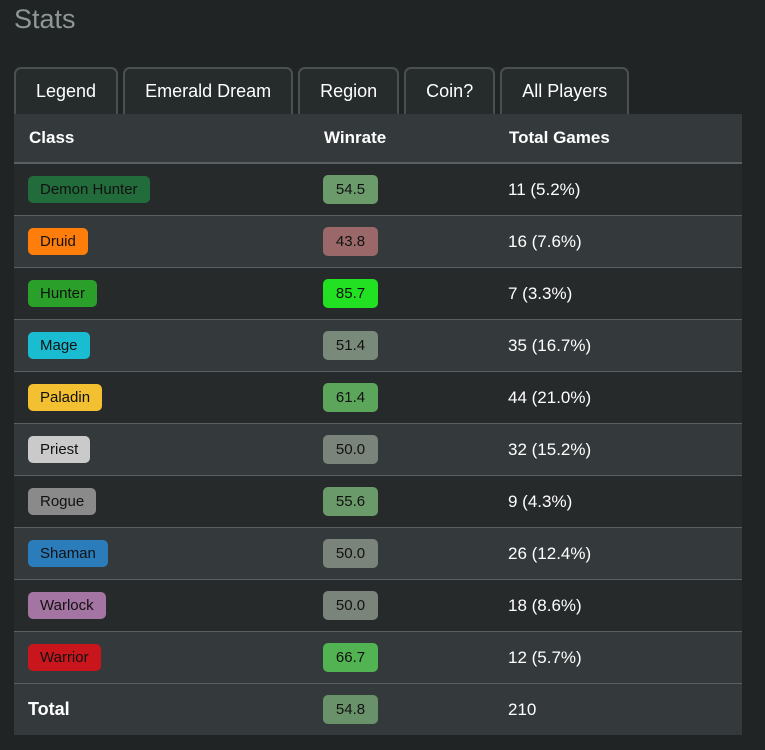  I want to click on winrate-badge: 55.6, so click(350, 501).